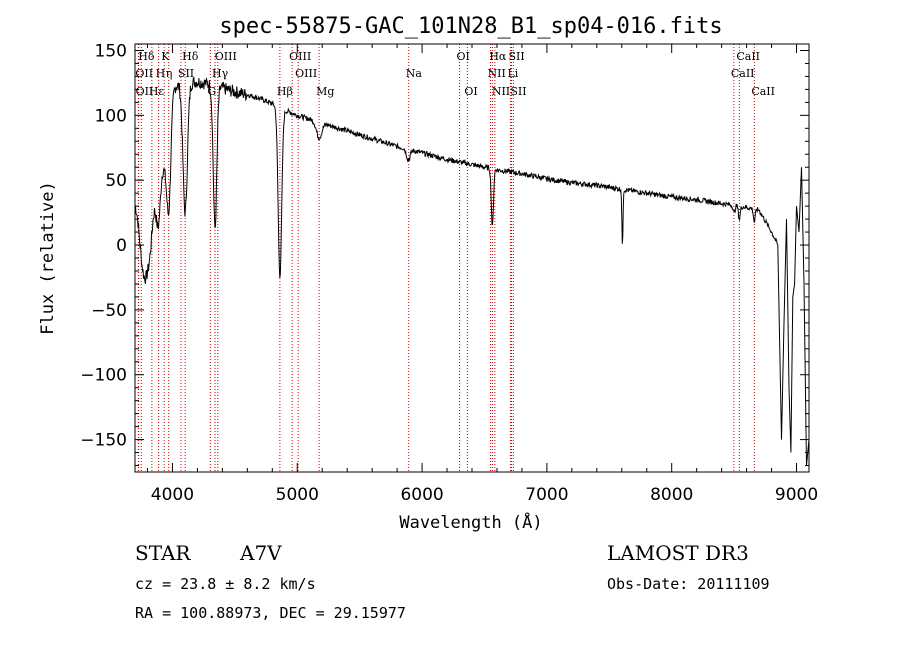  I want to click on line-label-1: OII, so click(144, 73).